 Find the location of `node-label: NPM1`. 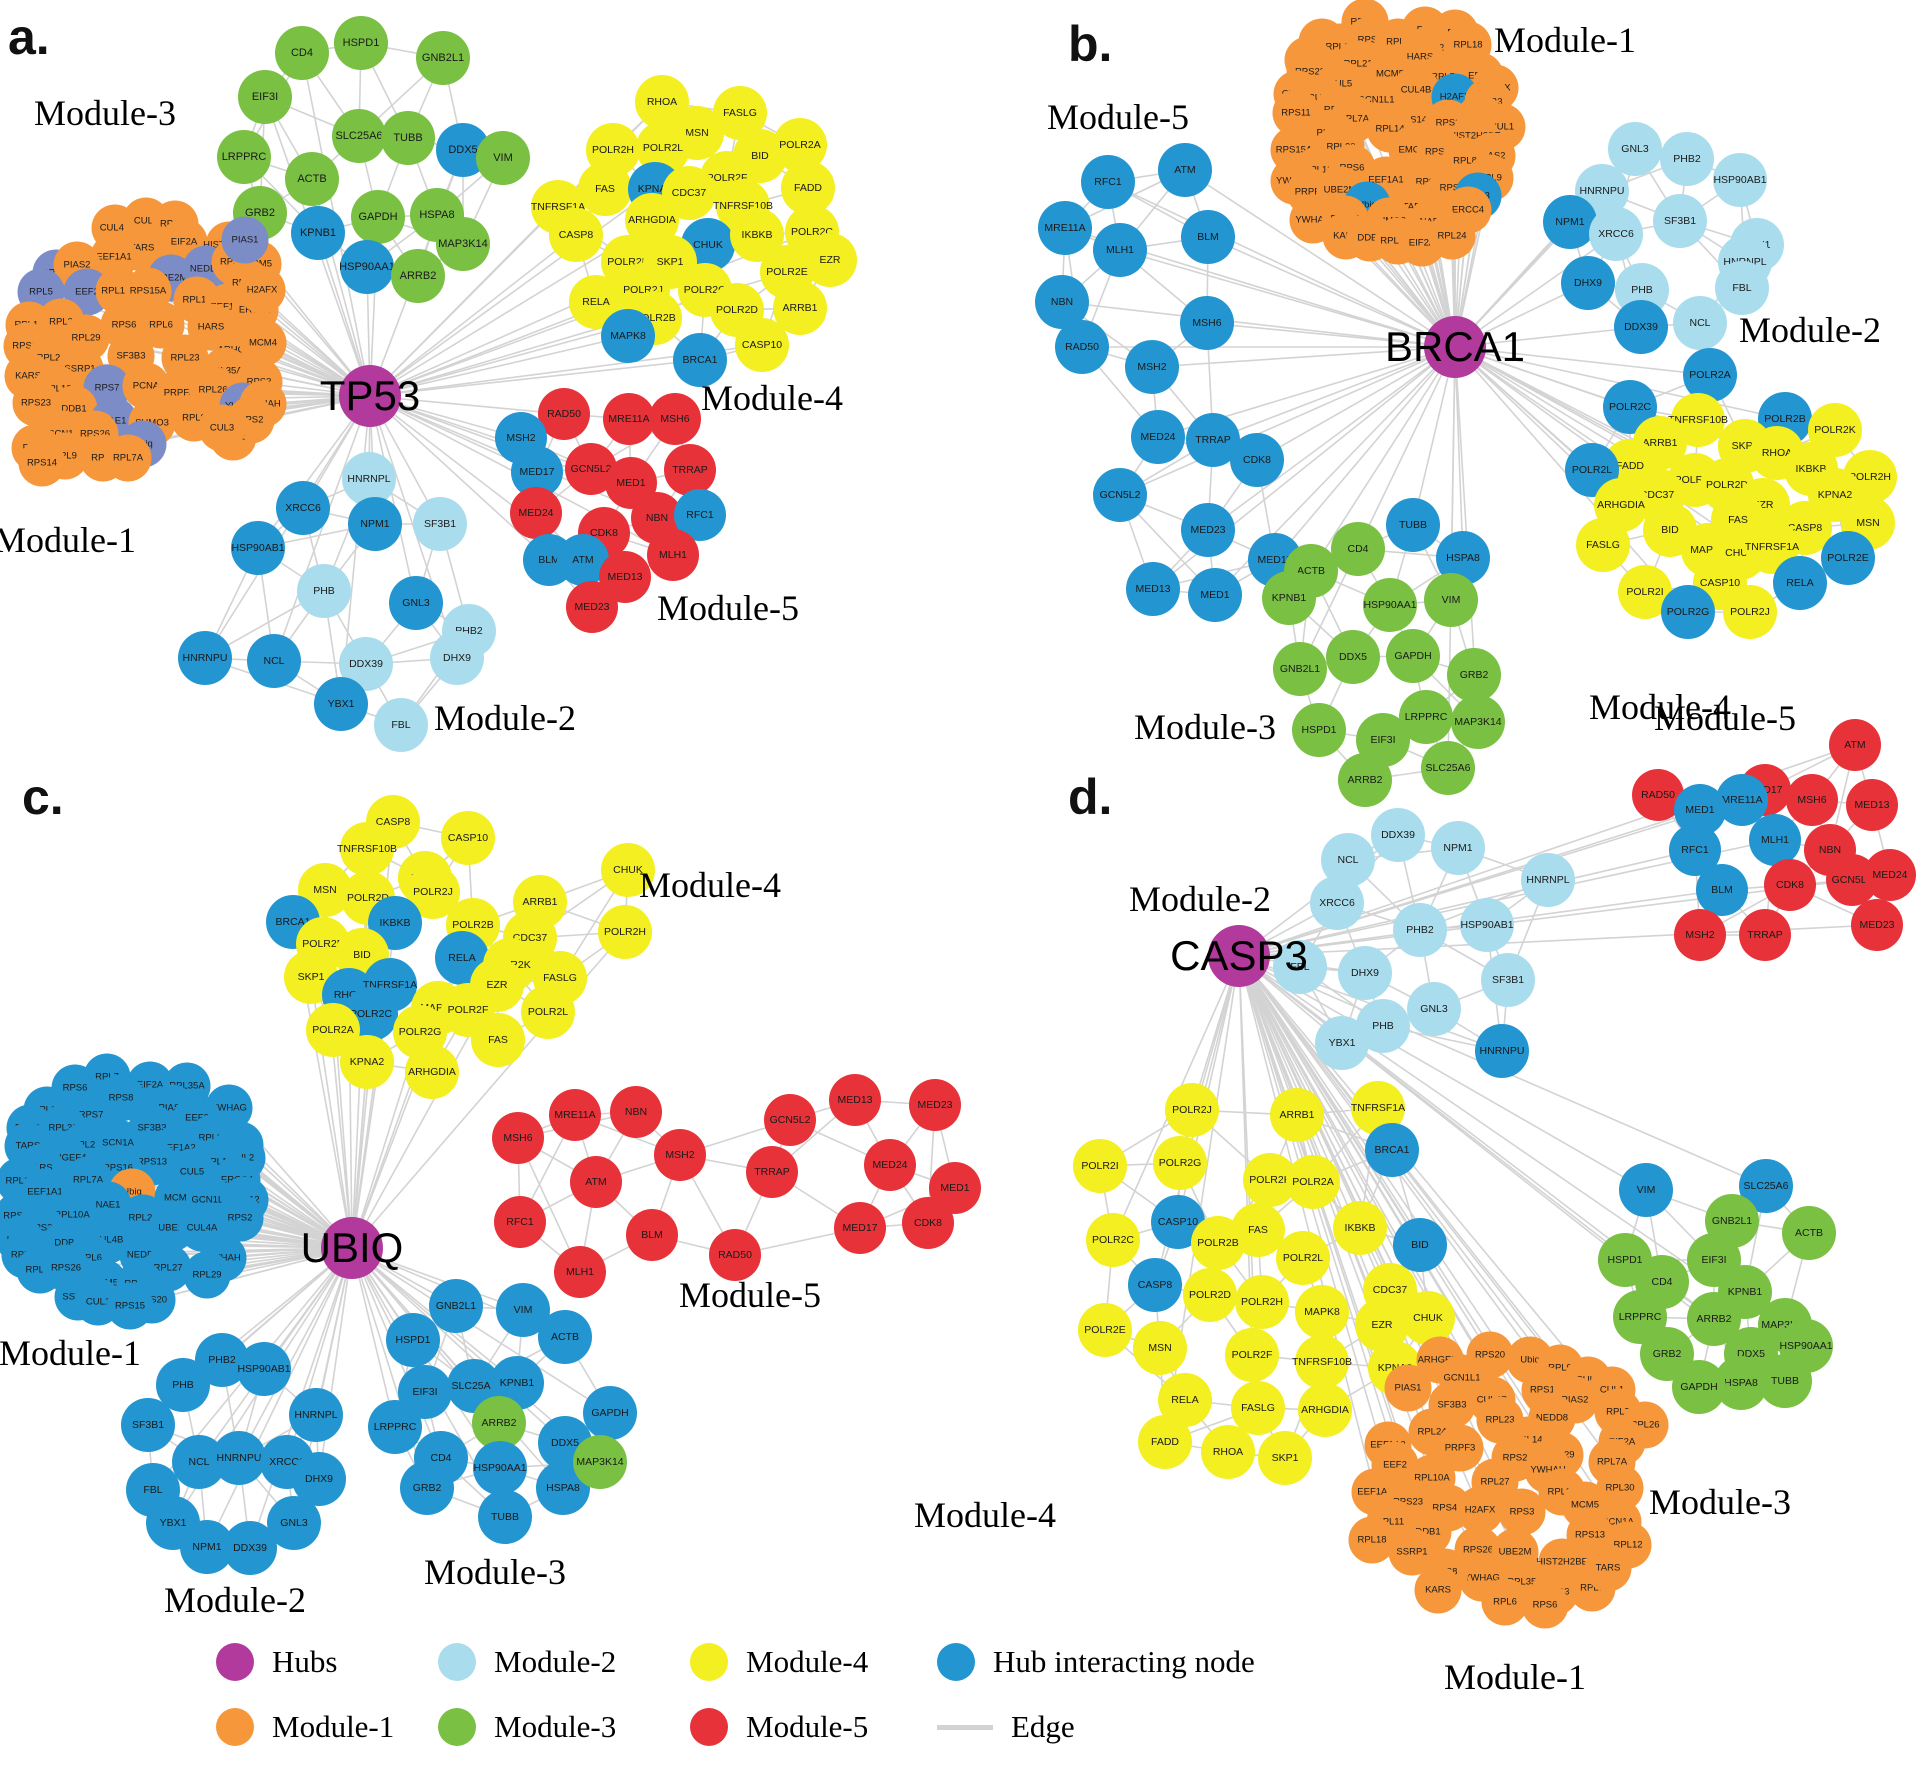

node-label: NPM1 is located at coordinates (375, 523).